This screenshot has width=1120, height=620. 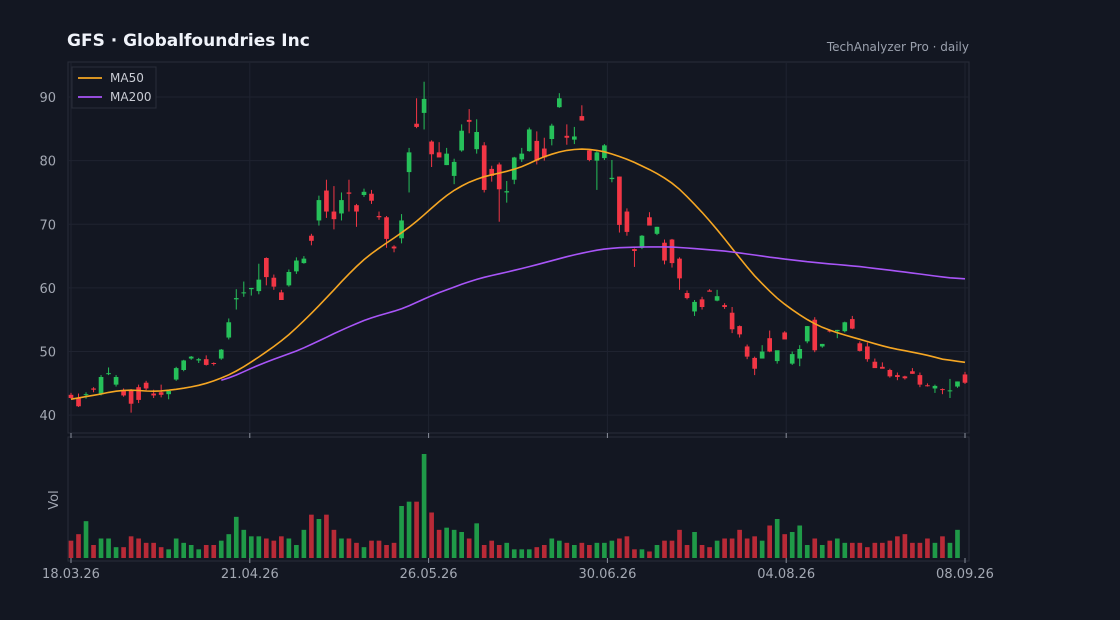 What do you see at coordinates (47, 257) in the screenshot?
I see `y-axis: 40 50 60 70 80 90` at bounding box center [47, 257].